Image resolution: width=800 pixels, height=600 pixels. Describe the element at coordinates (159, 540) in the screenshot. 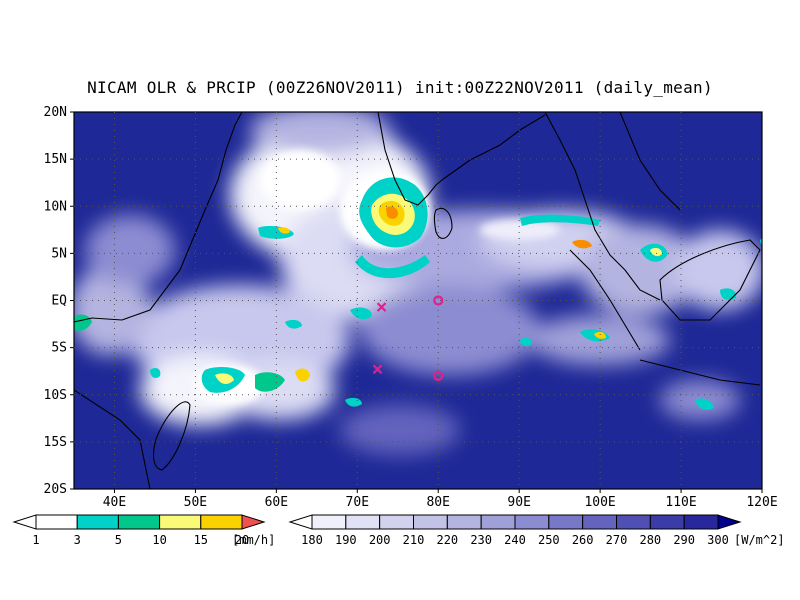

I see `precip-colorbar-label: 10` at that location.